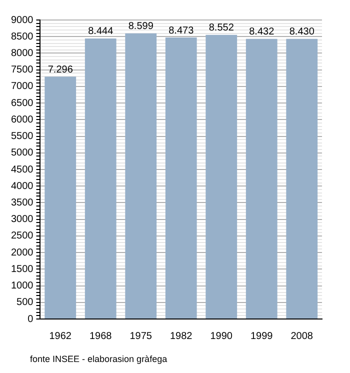 The width and height of the screenshot is (350, 373). I want to click on data-label: 8.599, so click(141, 26).